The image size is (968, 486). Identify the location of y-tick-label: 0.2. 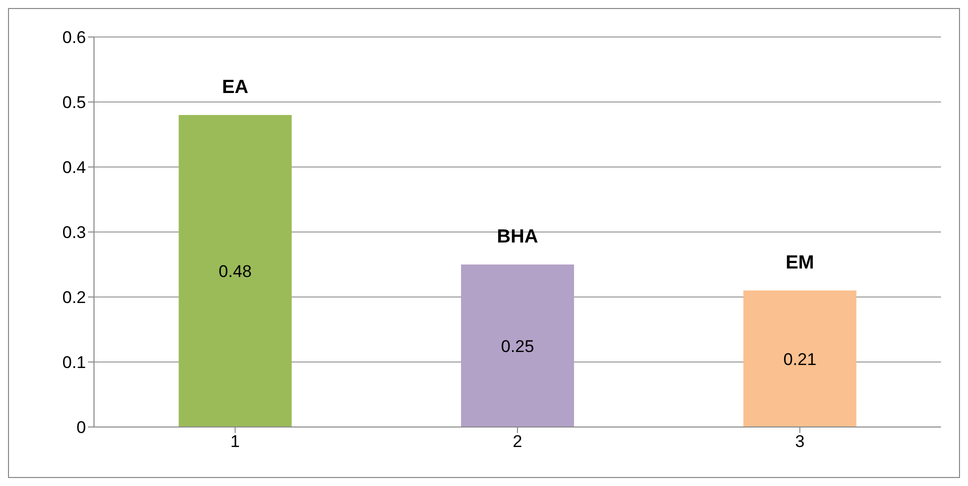
(74, 298).